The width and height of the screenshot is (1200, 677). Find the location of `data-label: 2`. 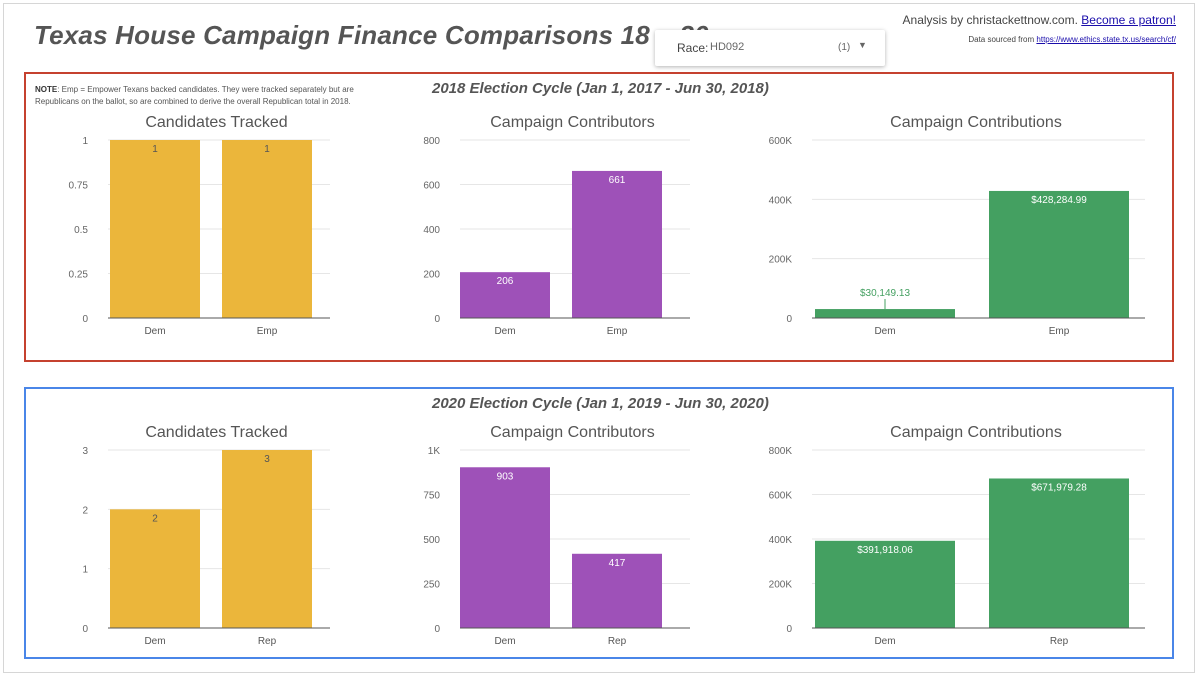

data-label: 2 is located at coordinates (155, 518).